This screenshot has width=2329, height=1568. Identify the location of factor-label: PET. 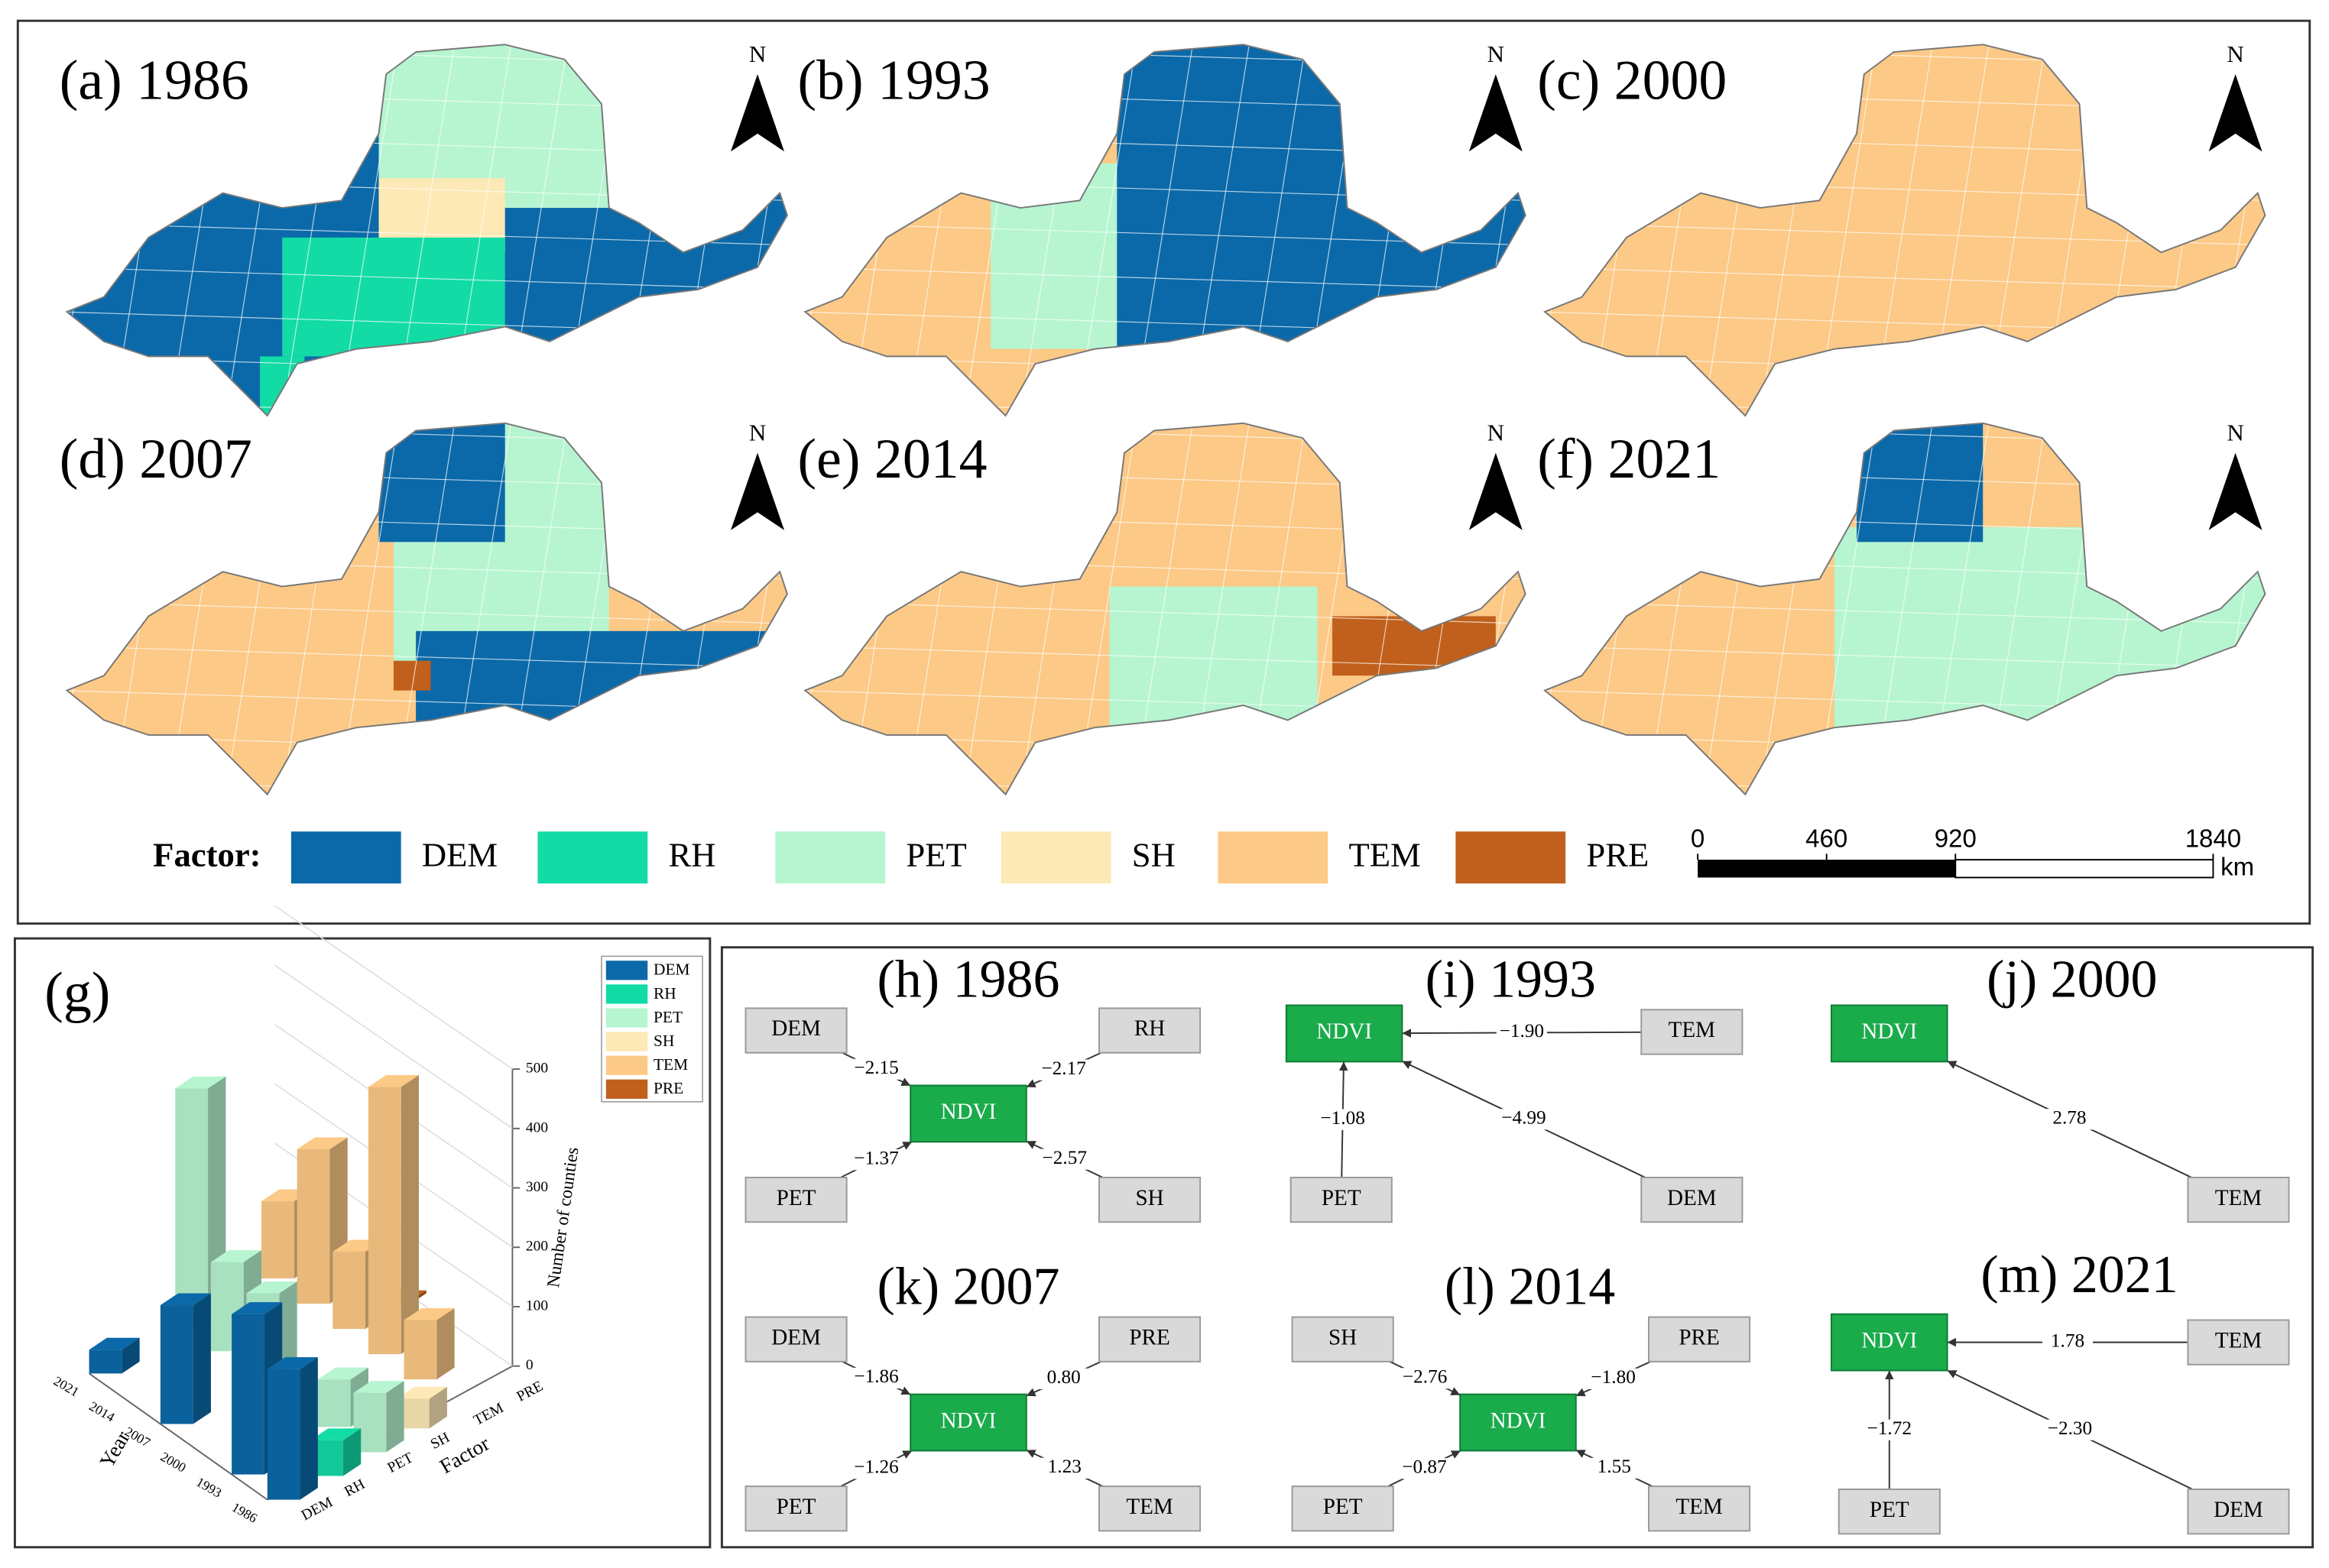
(400, 1463).